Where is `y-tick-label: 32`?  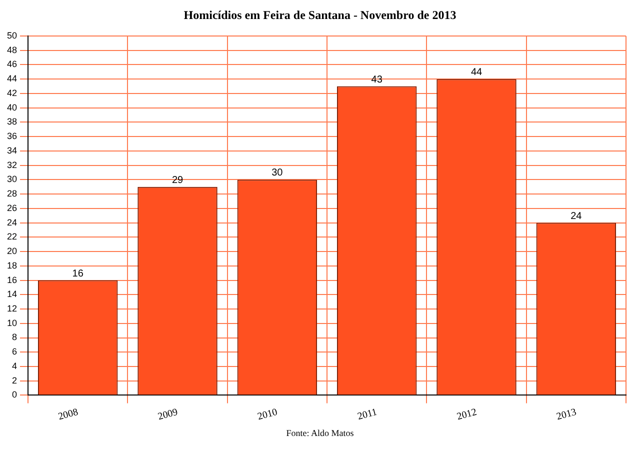
y-tick-label: 32 is located at coordinates (12, 165).